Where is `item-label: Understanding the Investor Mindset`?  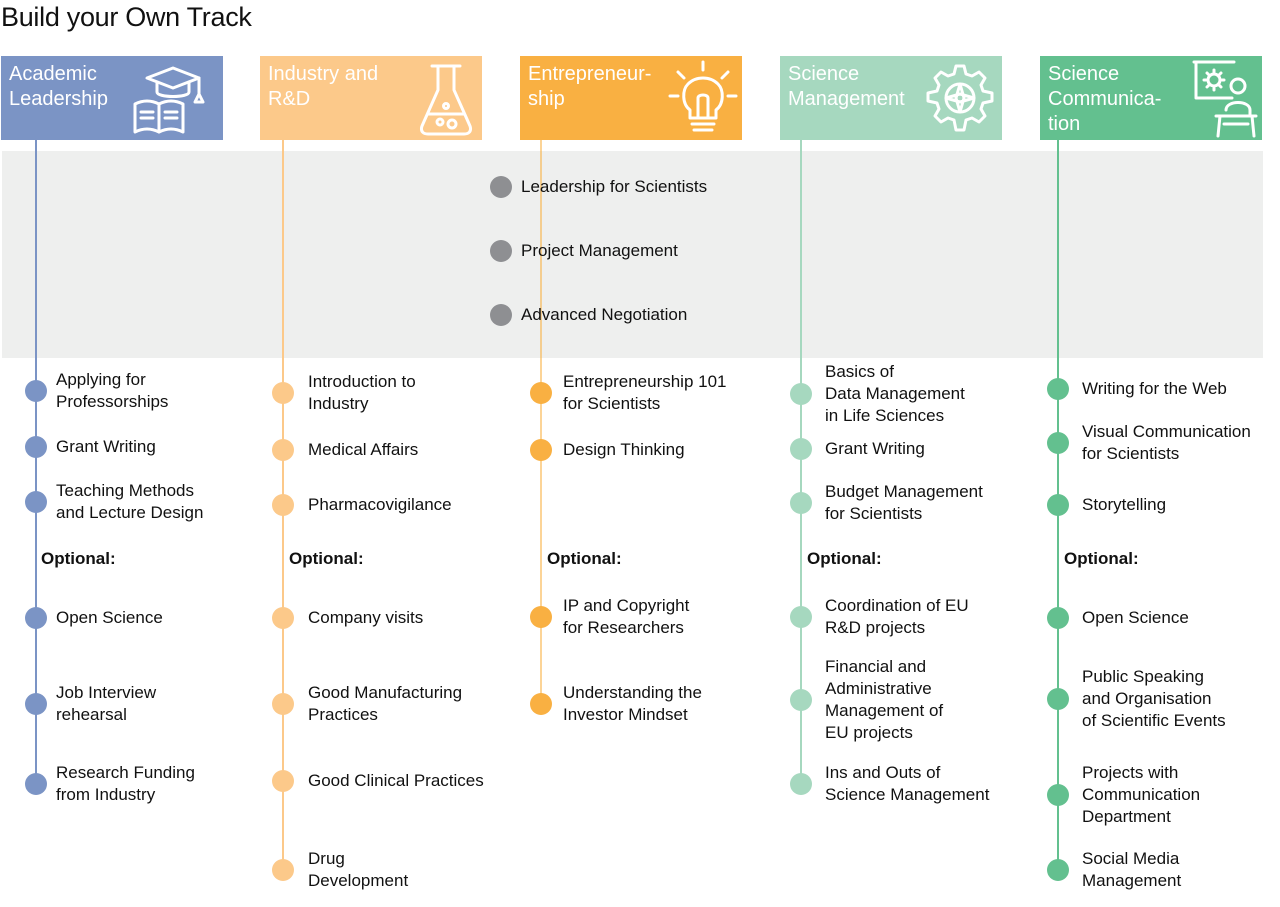 item-label: Understanding the Investor Mindset is located at coordinates (632, 703).